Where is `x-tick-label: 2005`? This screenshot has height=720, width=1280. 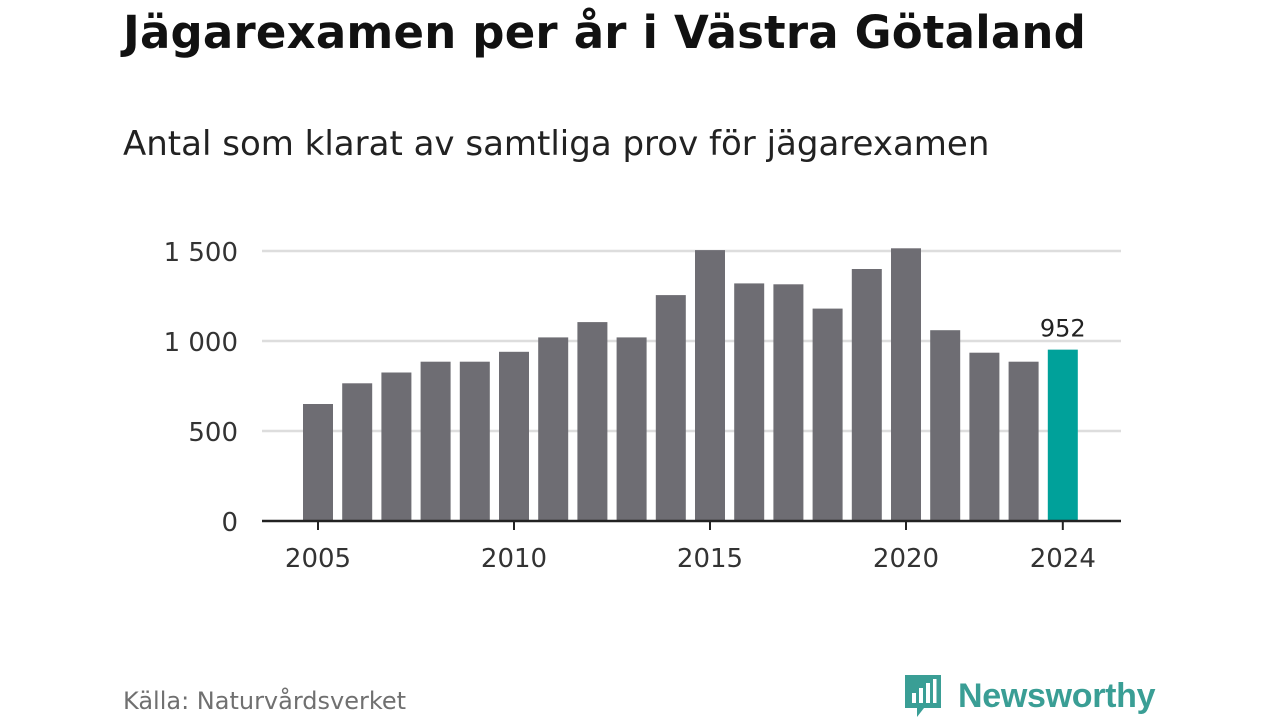
x-tick-label: 2005 is located at coordinates (318, 559).